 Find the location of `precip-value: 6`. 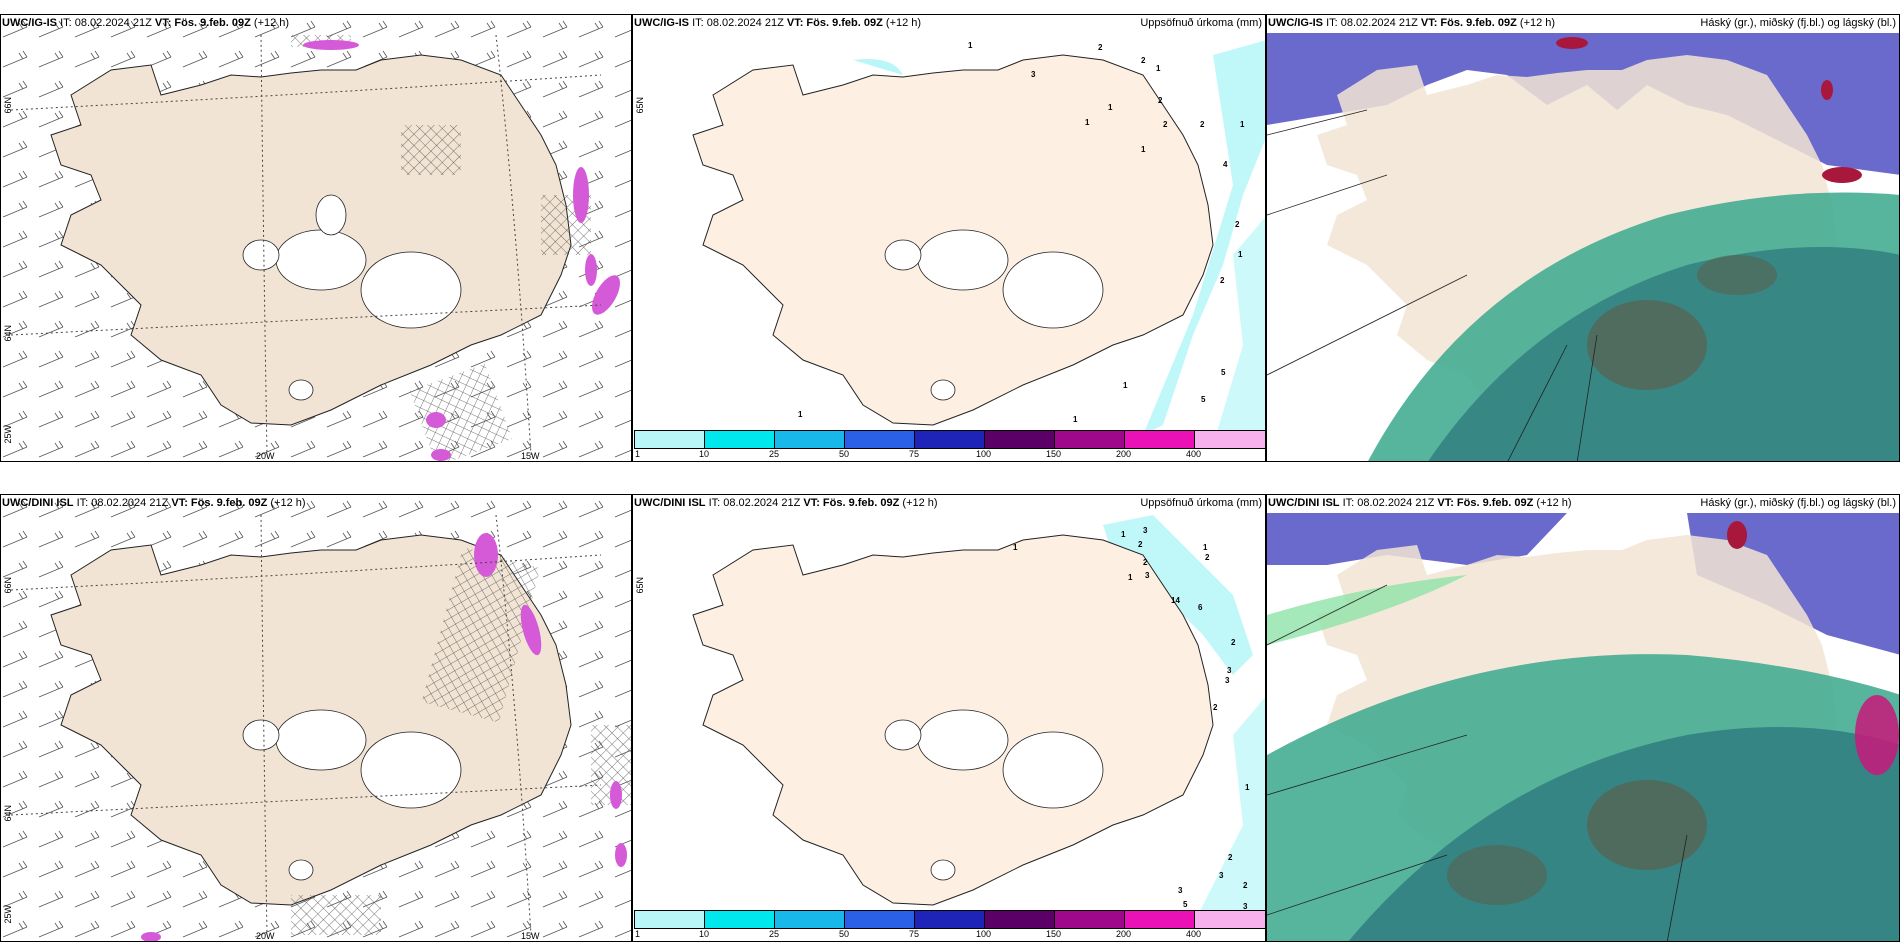

precip-value: 6 is located at coordinates (1200, 607).